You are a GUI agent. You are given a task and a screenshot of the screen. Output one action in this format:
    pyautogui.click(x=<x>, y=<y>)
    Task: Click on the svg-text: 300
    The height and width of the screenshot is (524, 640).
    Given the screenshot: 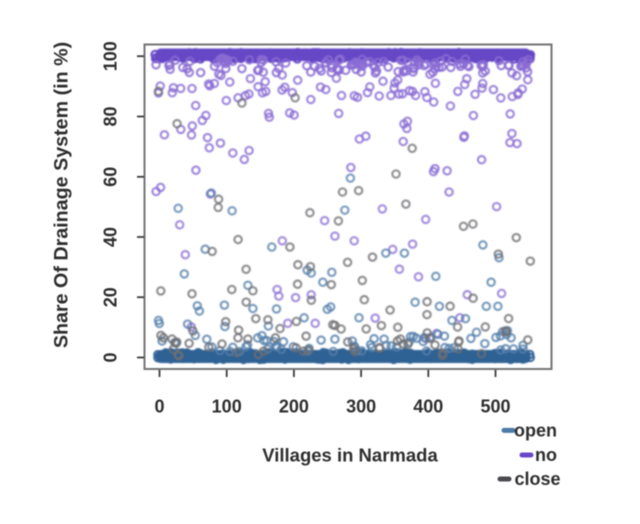 What is the action you would take?
    pyautogui.click(x=361, y=407)
    